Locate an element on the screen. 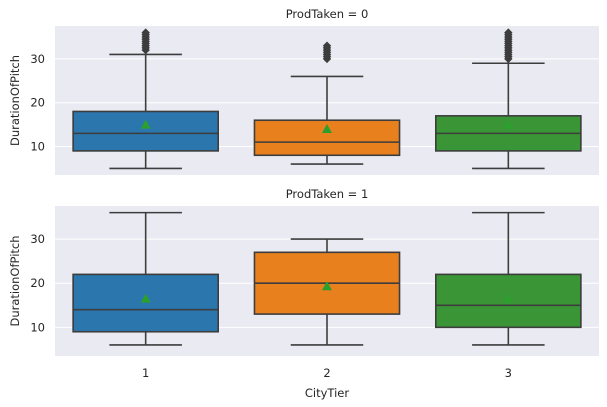 Image resolution: width=607 pixels, height=407 pixels. x-tick-labels: 1 2 3 is located at coordinates (327, 373).